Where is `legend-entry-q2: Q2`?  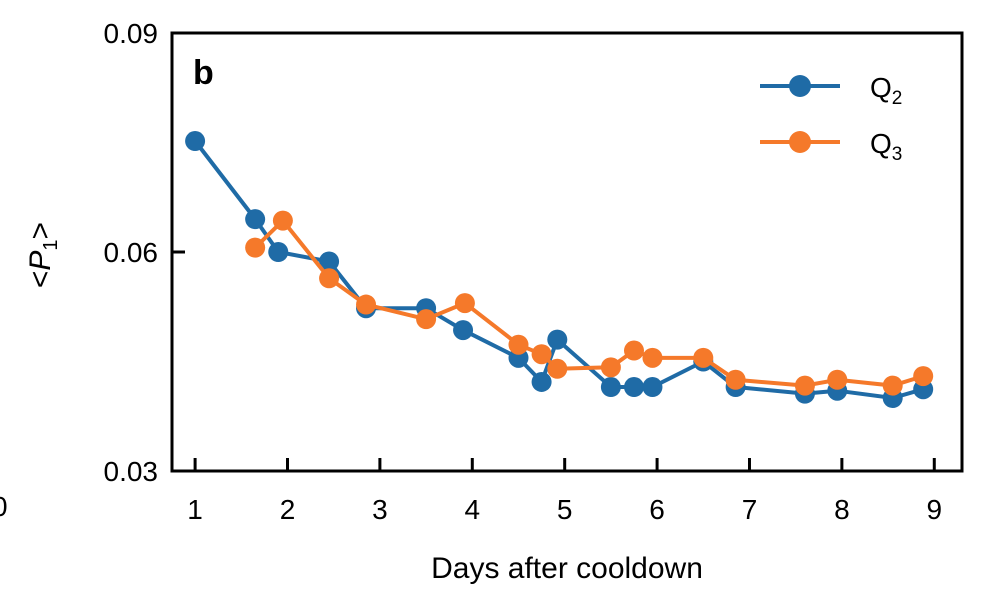 legend-entry-q2: Q2 is located at coordinates (831, 90).